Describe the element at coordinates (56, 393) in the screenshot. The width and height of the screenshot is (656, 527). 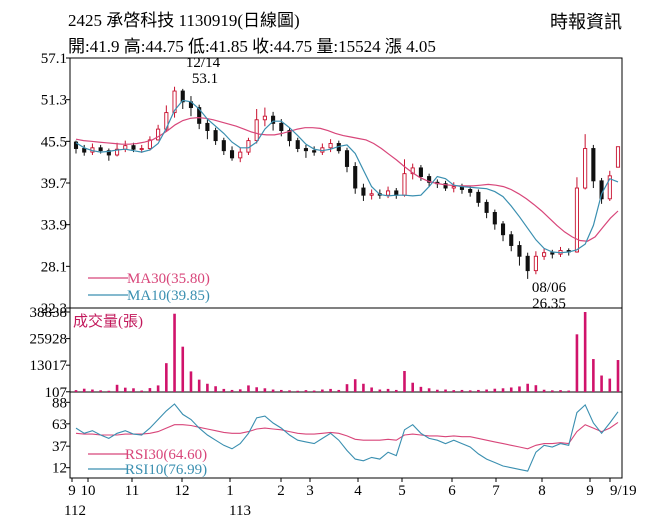
I see `volume-y-tick-label: 107` at that location.